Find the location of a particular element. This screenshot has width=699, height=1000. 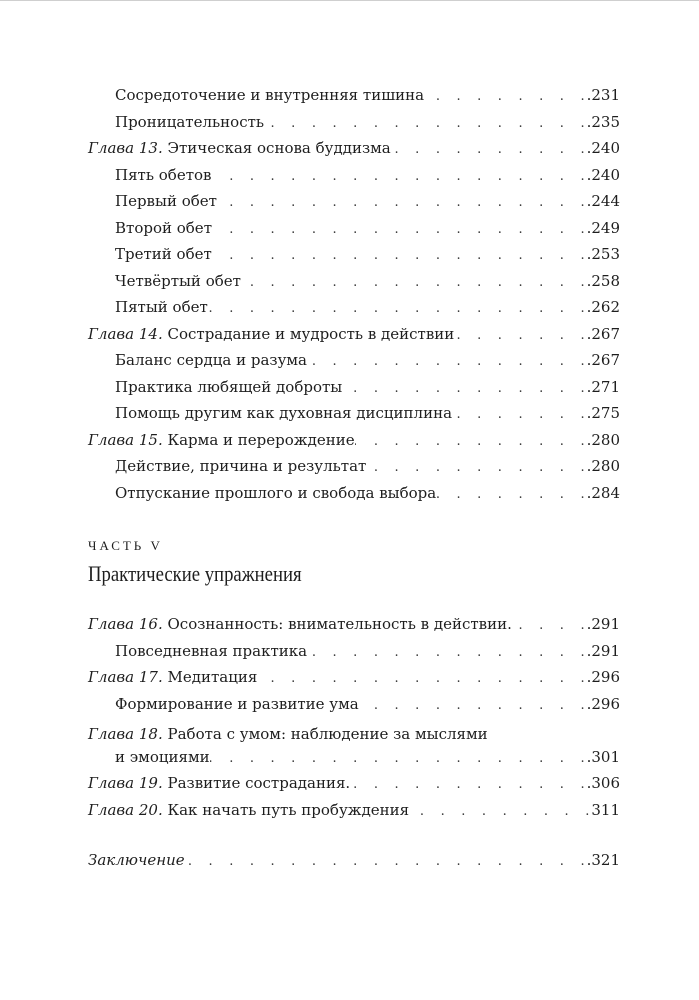

page-number: .258 is located at coordinates (603, 280).